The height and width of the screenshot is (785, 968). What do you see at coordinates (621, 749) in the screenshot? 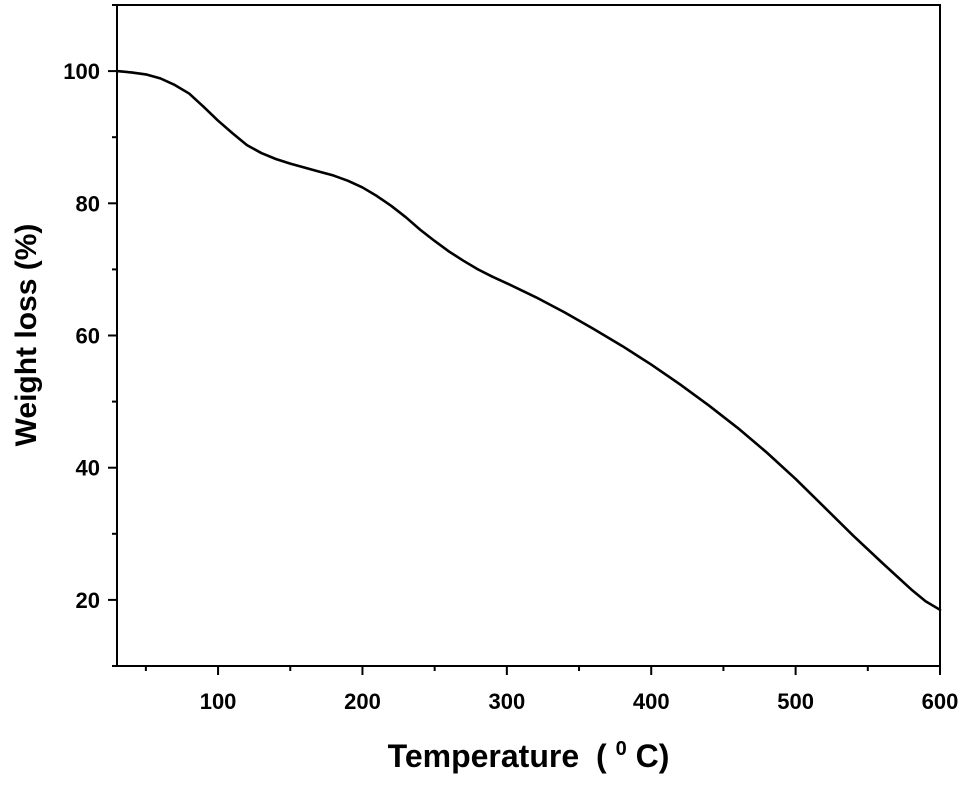
I see `x-axis-title-unit-sup: 0` at bounding box center [621, 749].